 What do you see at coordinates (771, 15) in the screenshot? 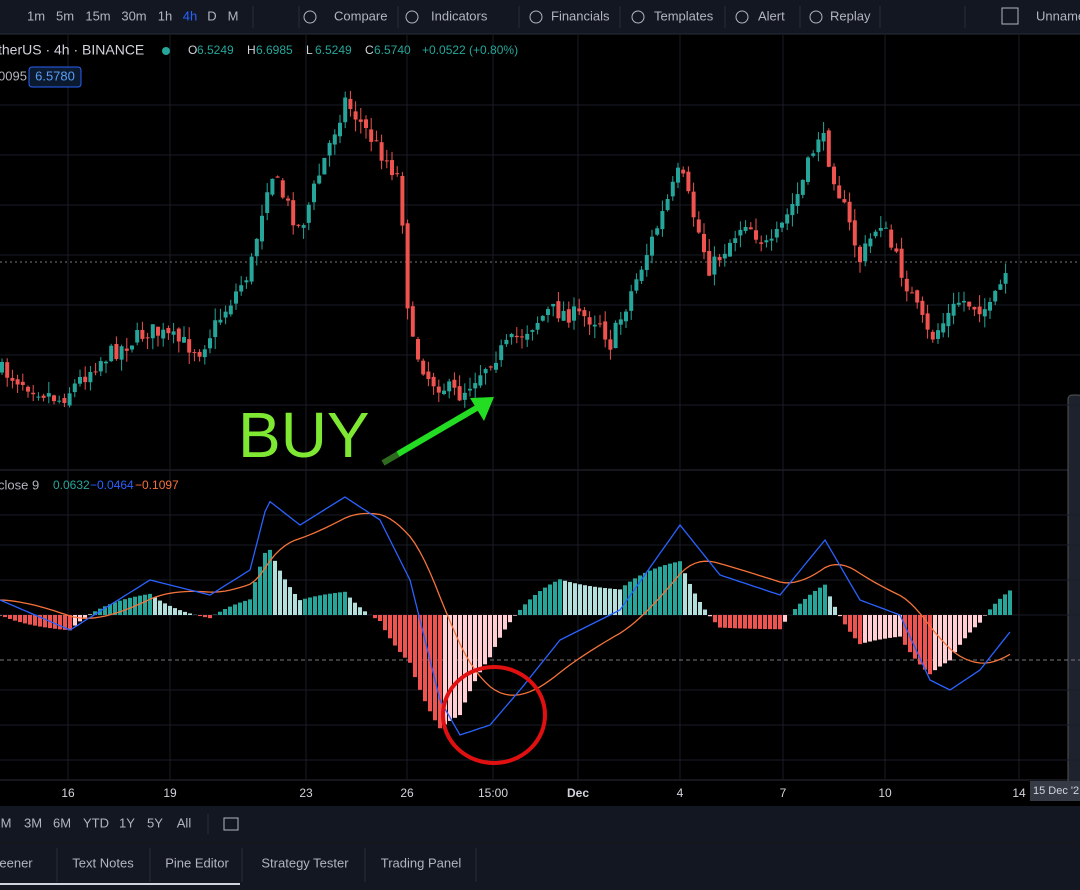
I see `toolbar-button: Alert` at bounding box center [771, 15].